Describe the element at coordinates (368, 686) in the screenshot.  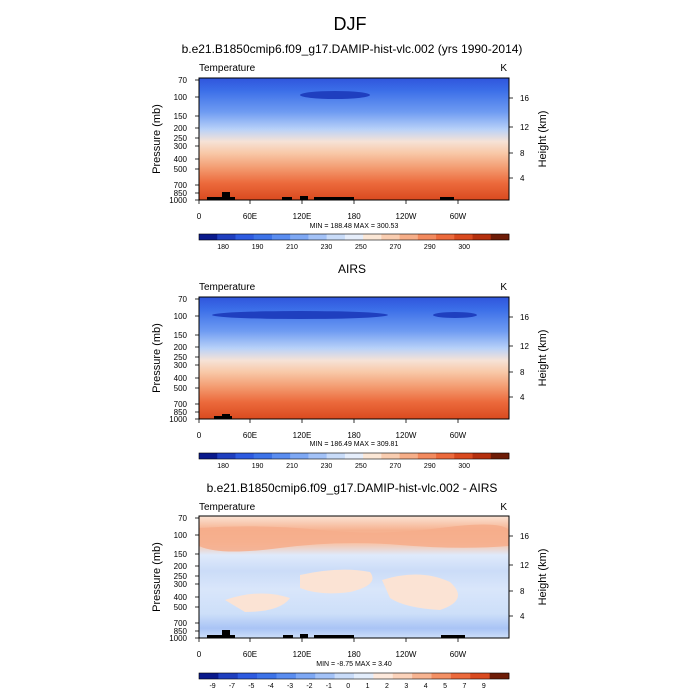
I see `colorbar-label: 1` at that location.